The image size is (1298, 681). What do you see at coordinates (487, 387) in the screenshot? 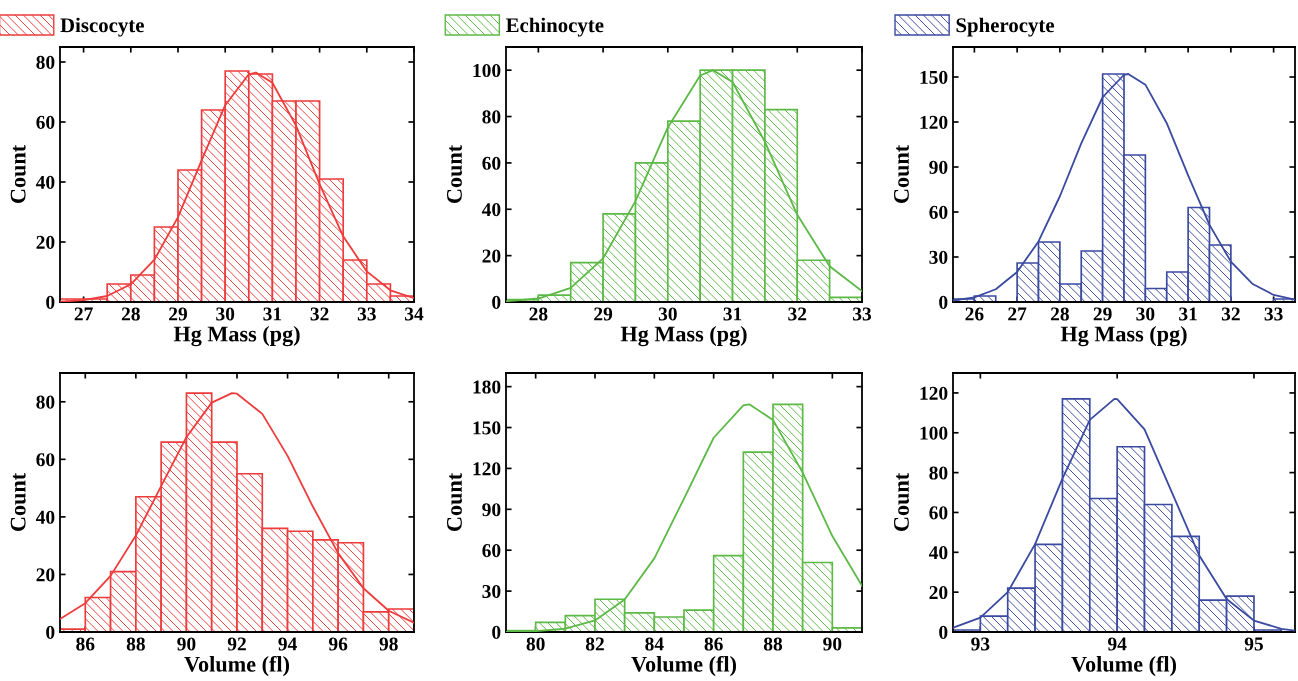
I see `y-tick-label: 180` at bounding box center [487, 387].